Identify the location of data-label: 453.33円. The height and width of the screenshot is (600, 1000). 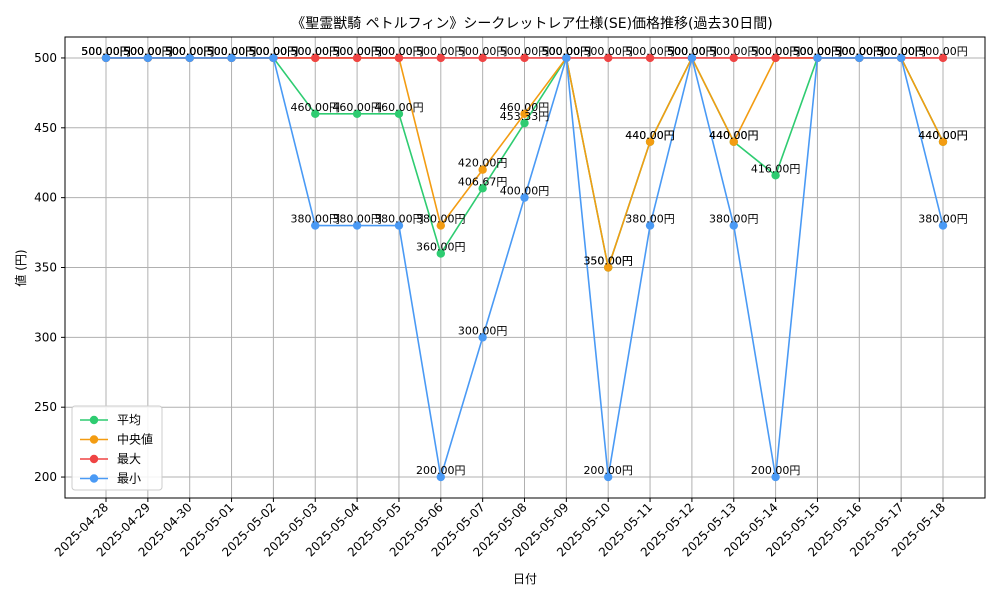
(525, 116).